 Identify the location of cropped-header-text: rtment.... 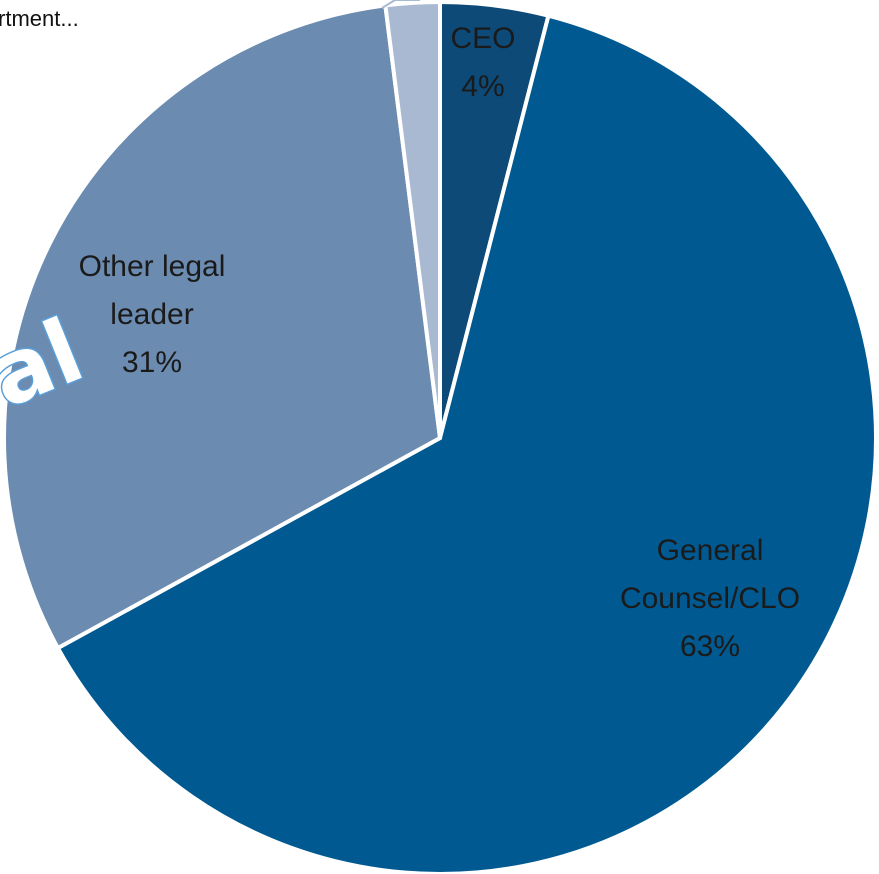
(39, 18).